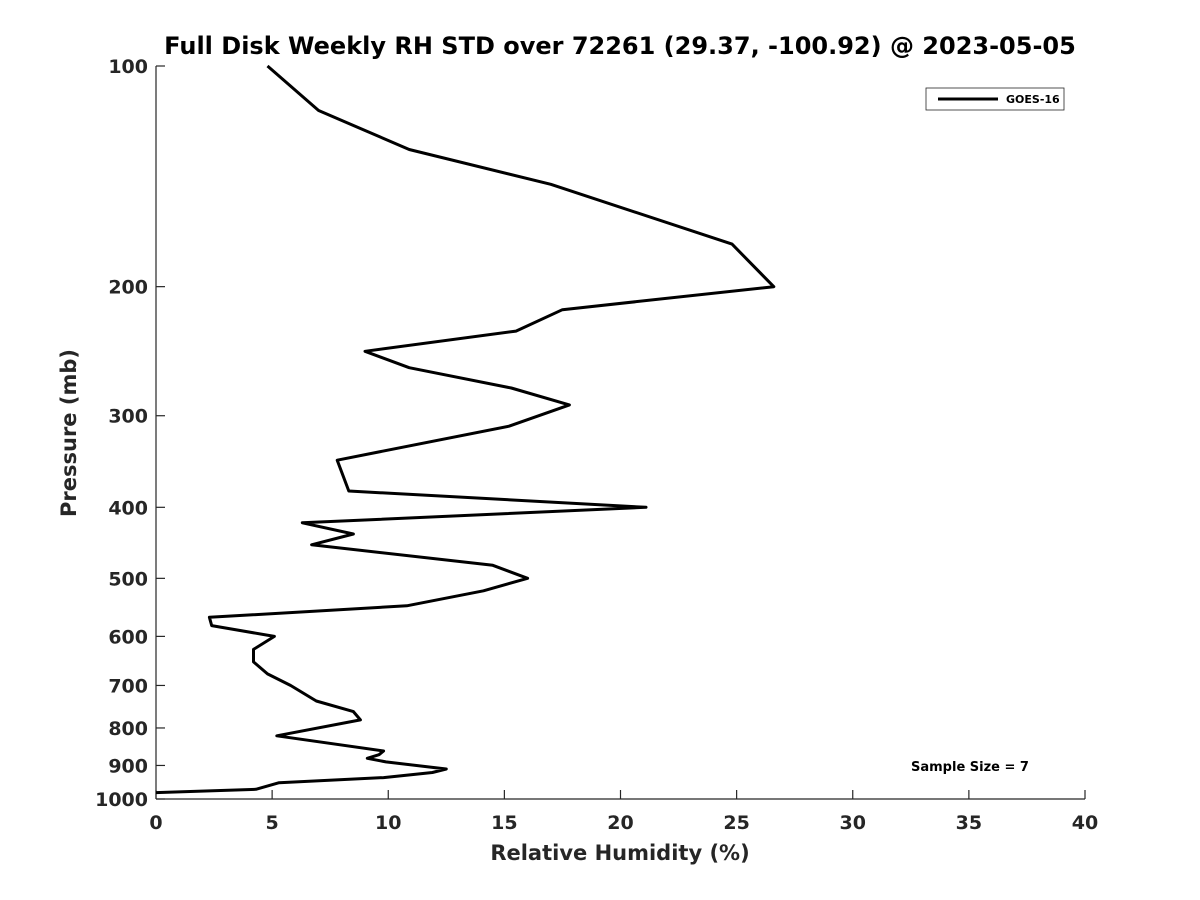 This screenshot has width=1200, height=900. What do you see at coordinates (1085, 823) in the screenshot?
I see `x-tick-label: 40` at bounding box center [1085, 823].